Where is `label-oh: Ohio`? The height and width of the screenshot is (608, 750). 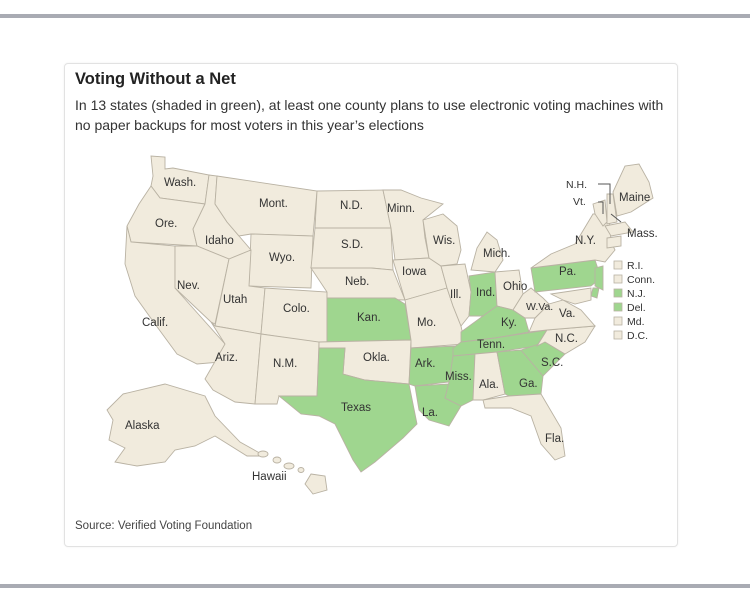 label-oh: Ohio is located at coordinates (515, 287).